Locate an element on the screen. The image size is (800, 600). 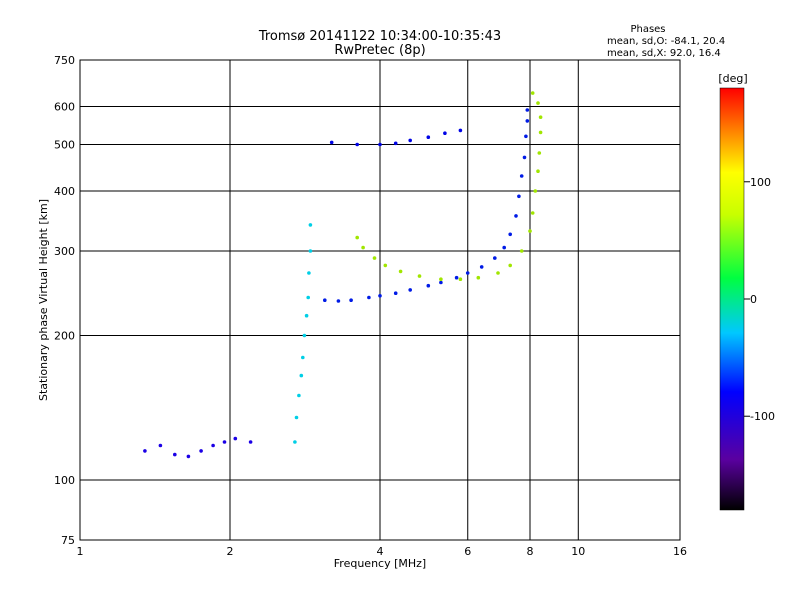
colorbar-tick-label: 100 is located at coordinates (760, 182).